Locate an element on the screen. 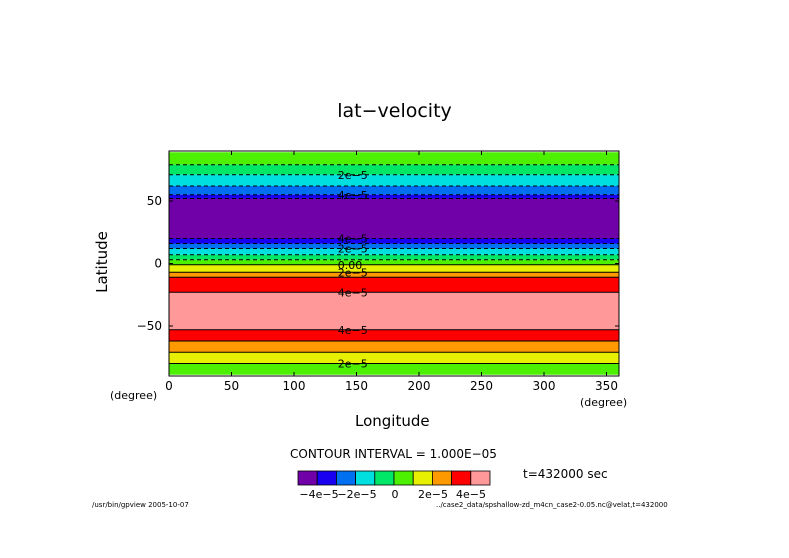  x-tick-label: 150 is located at coordinates (356, 386).